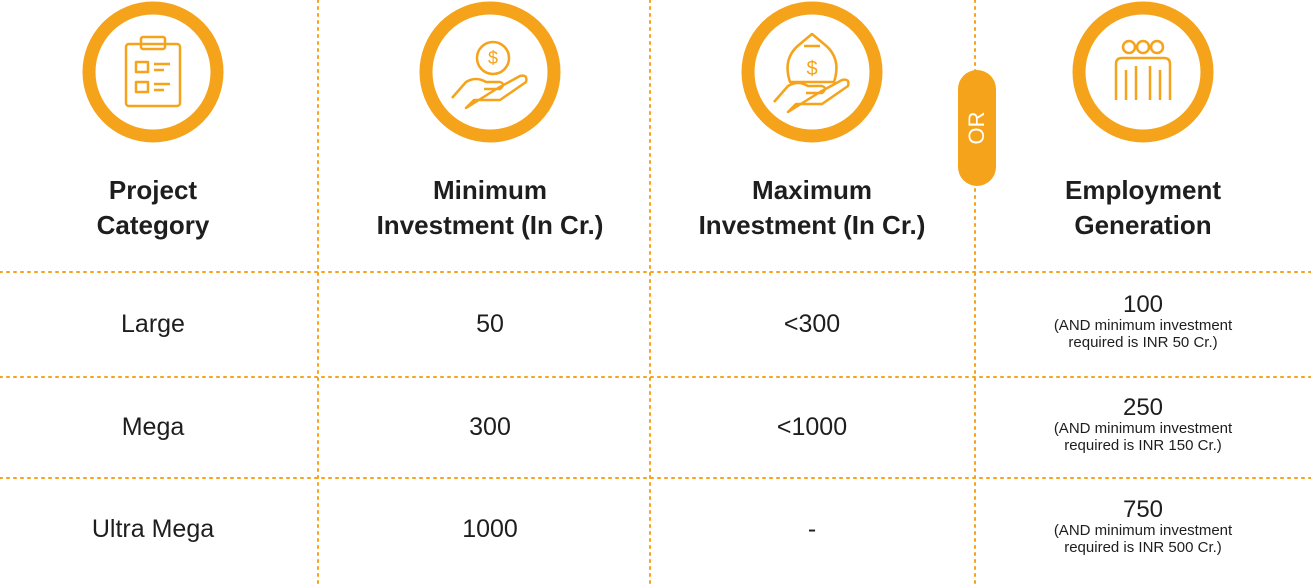 The height and width of the screenshot is (586, 1311). Describe the element at coordinates (812, 190) in the screenshot. I see `title-line: Maximum` at that location.